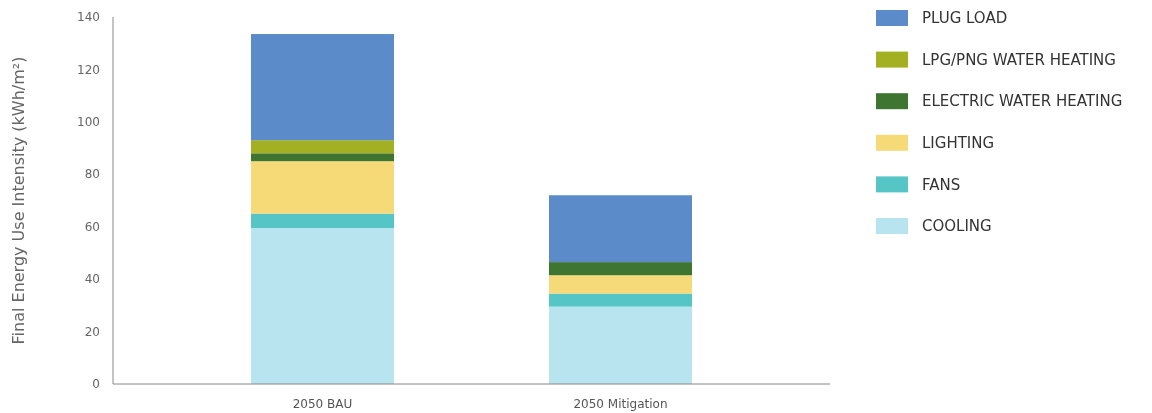 The image size is (1152, 413). Describe the element at coordinates (18, 200) in the screenshot. I see `y-axis-title: Final Energy Use Intensity (kWh/m²)` at that location.